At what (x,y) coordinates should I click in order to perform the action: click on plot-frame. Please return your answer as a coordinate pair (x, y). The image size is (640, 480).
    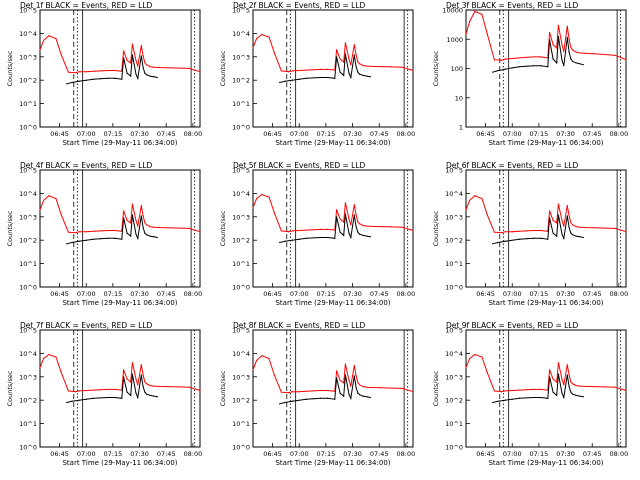
    Looking at the image, I should click on (120, 388).